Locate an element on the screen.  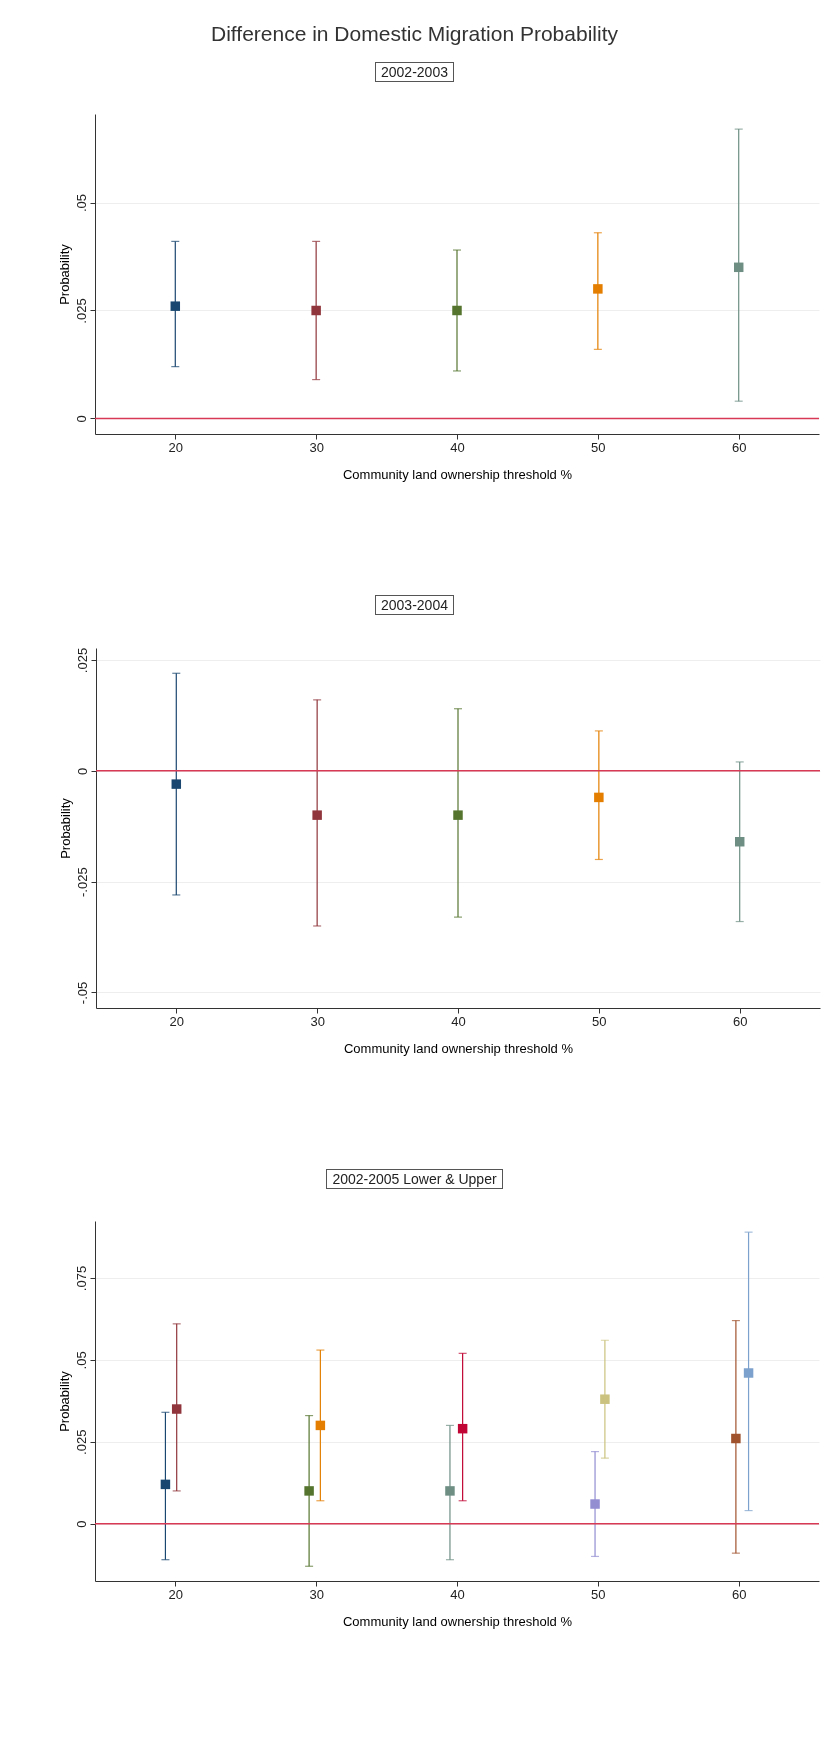
chart-subtitle: 2003-2004 is located at coordinates (414, 605).